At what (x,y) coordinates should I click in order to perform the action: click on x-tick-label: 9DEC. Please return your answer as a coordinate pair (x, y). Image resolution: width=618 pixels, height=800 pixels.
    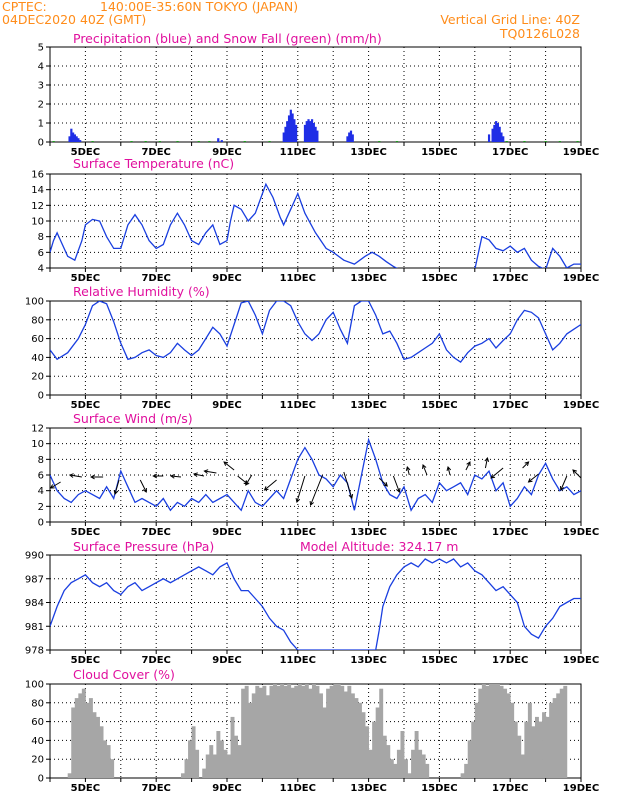
    Looking at the image, I should click on (226, 278).